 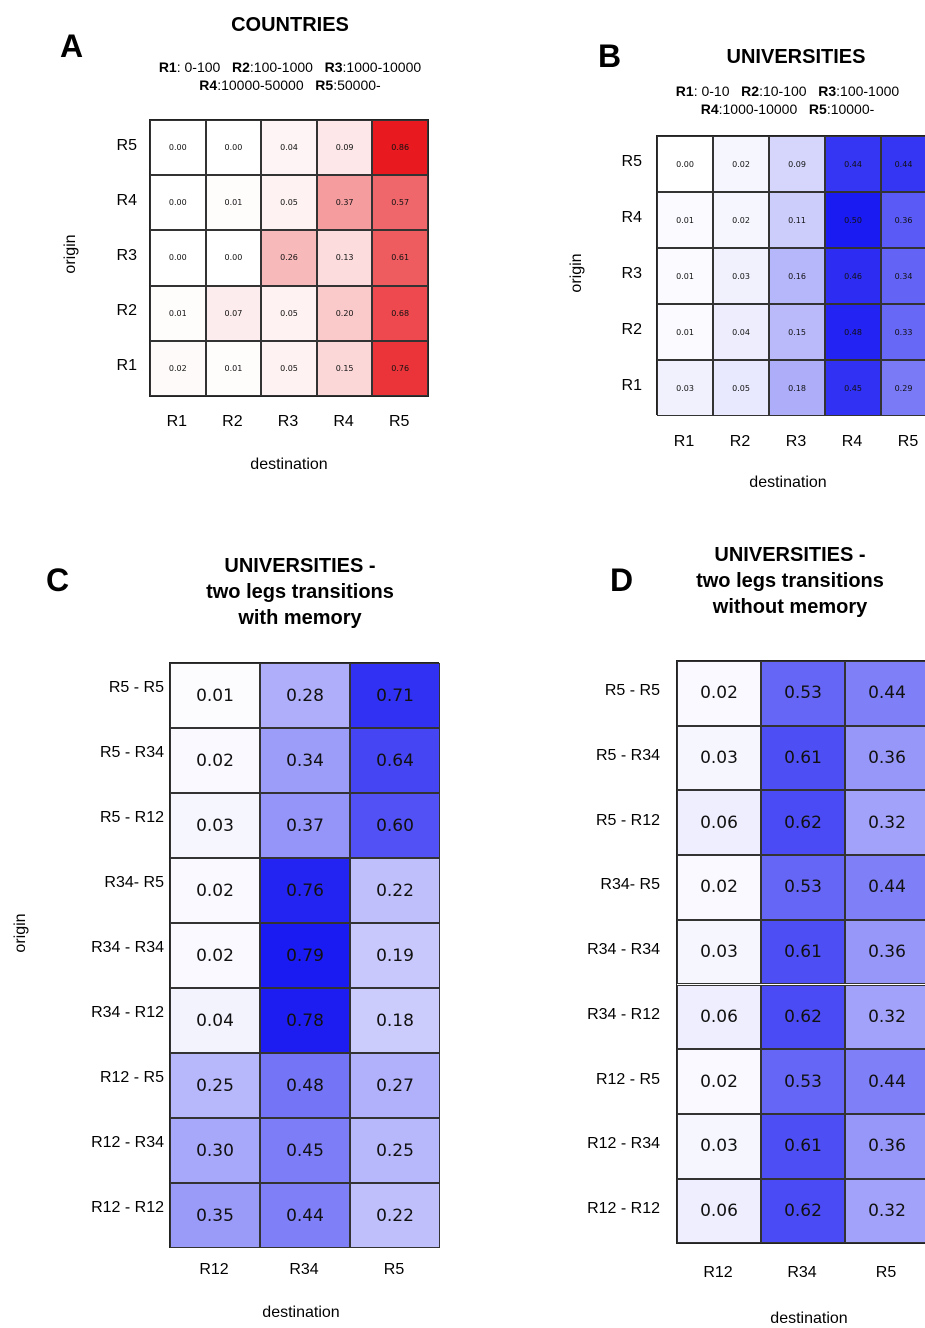 What do you see at coordinates (305, 890) in the screenshot?
I see `heatmap-cell: 0.76` at bounding box center [305, 890].